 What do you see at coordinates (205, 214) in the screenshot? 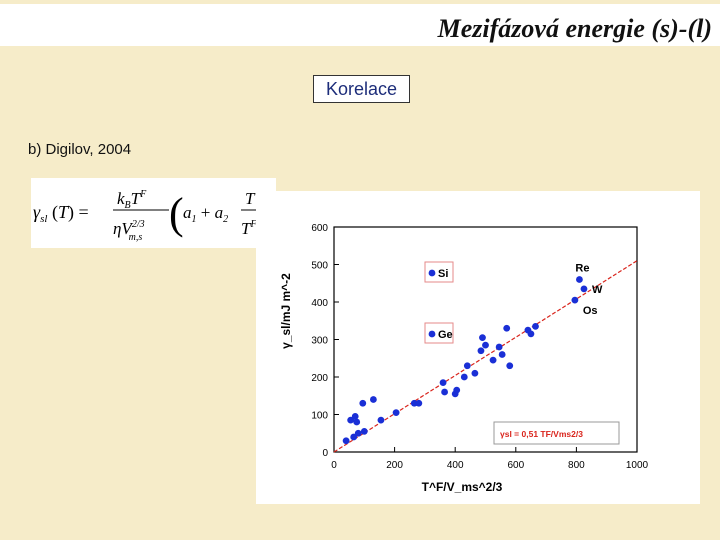
I see `formula-bracket: a1 + a2` at bounding box center [205, 214].